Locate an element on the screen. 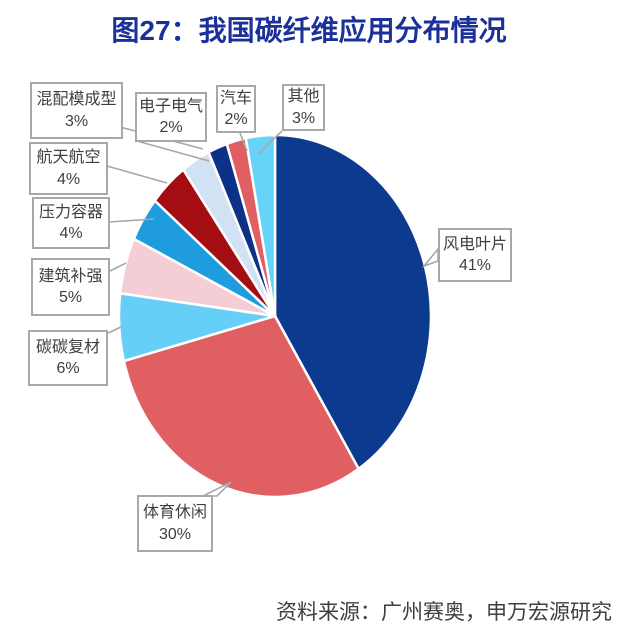 The image size is (618, 630). data-label-7: 混配模成型 3% is located at coordinates (76, 110).